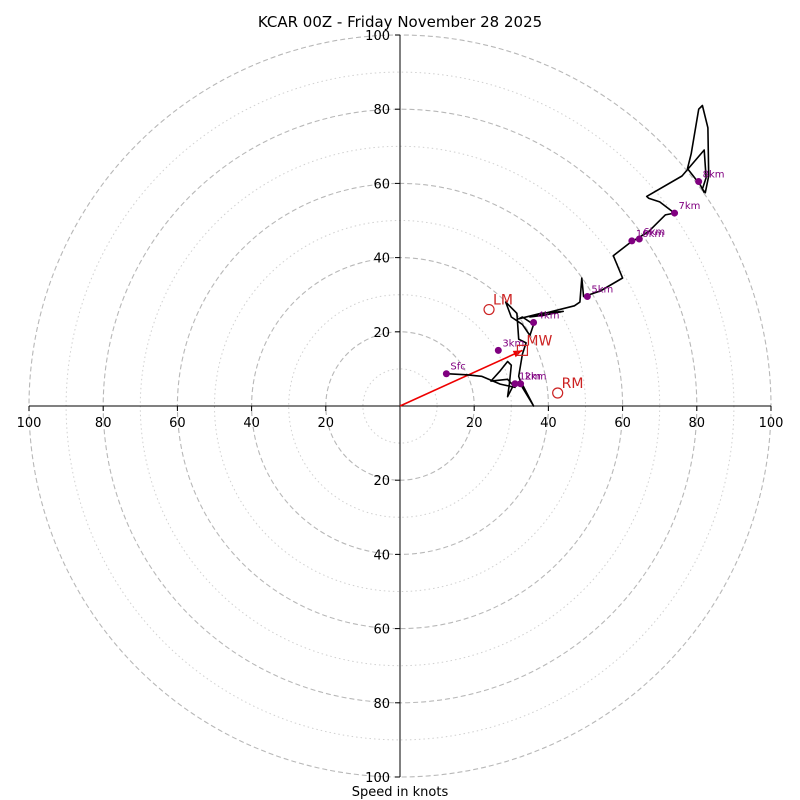  Describe the element at coordinates (400, 22) in the screenshot. I see `chart-title: KCAR 00Z - Friday November 28 2025` at that location.